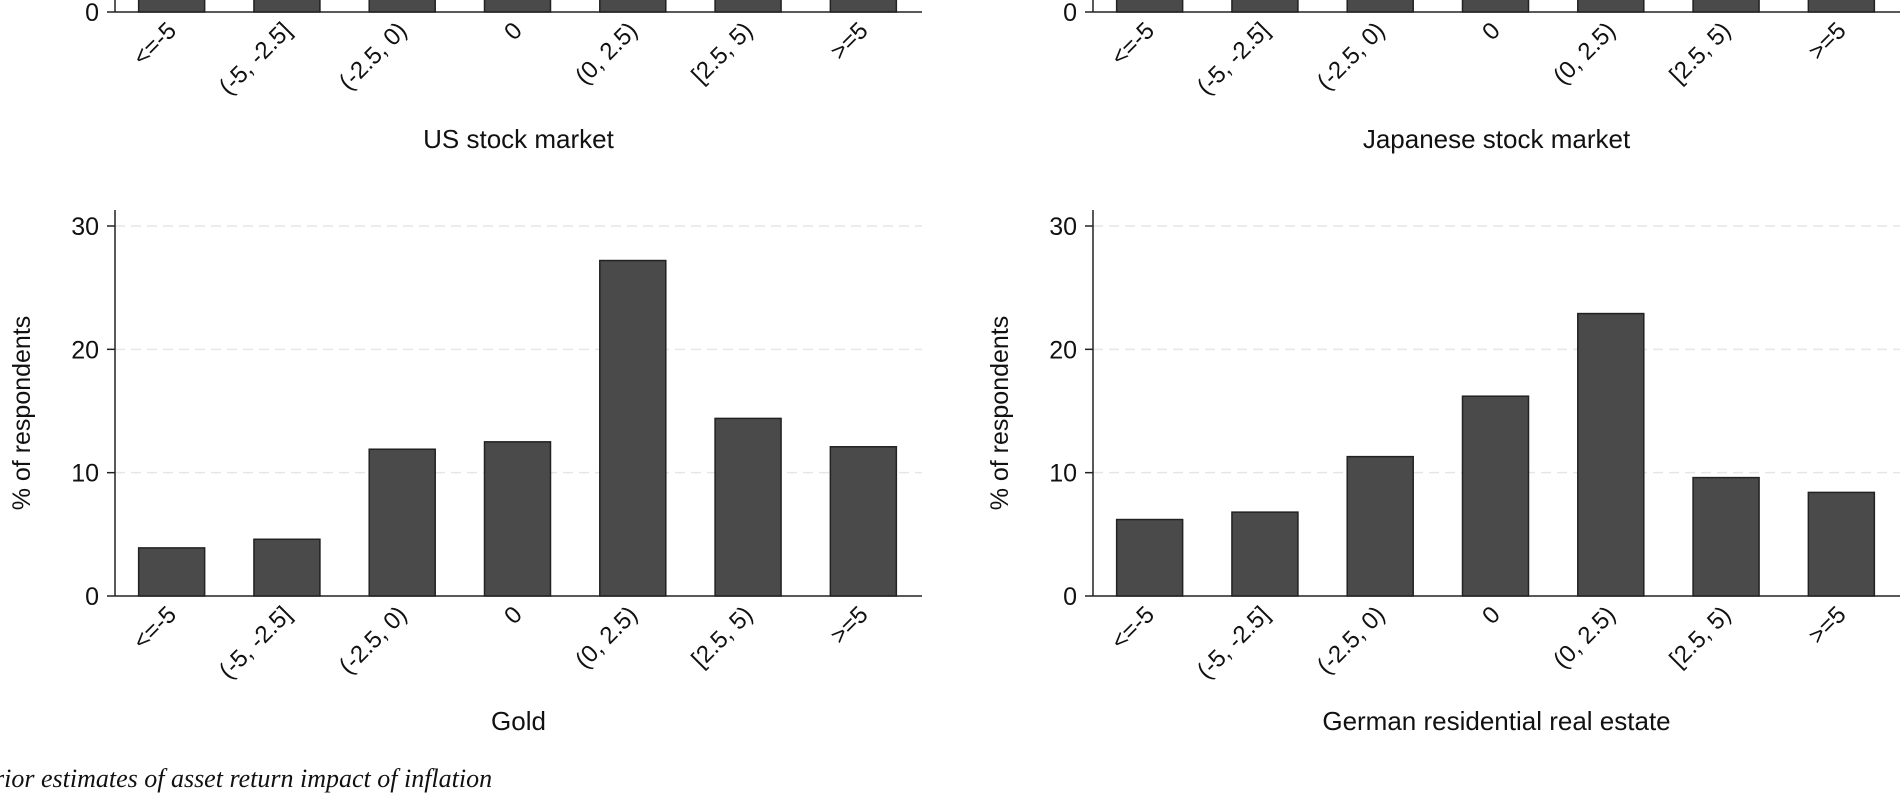 This screenshot has width=1903, height=794. I want to click on panel-title: German residential real estate, so click(1496, 721).